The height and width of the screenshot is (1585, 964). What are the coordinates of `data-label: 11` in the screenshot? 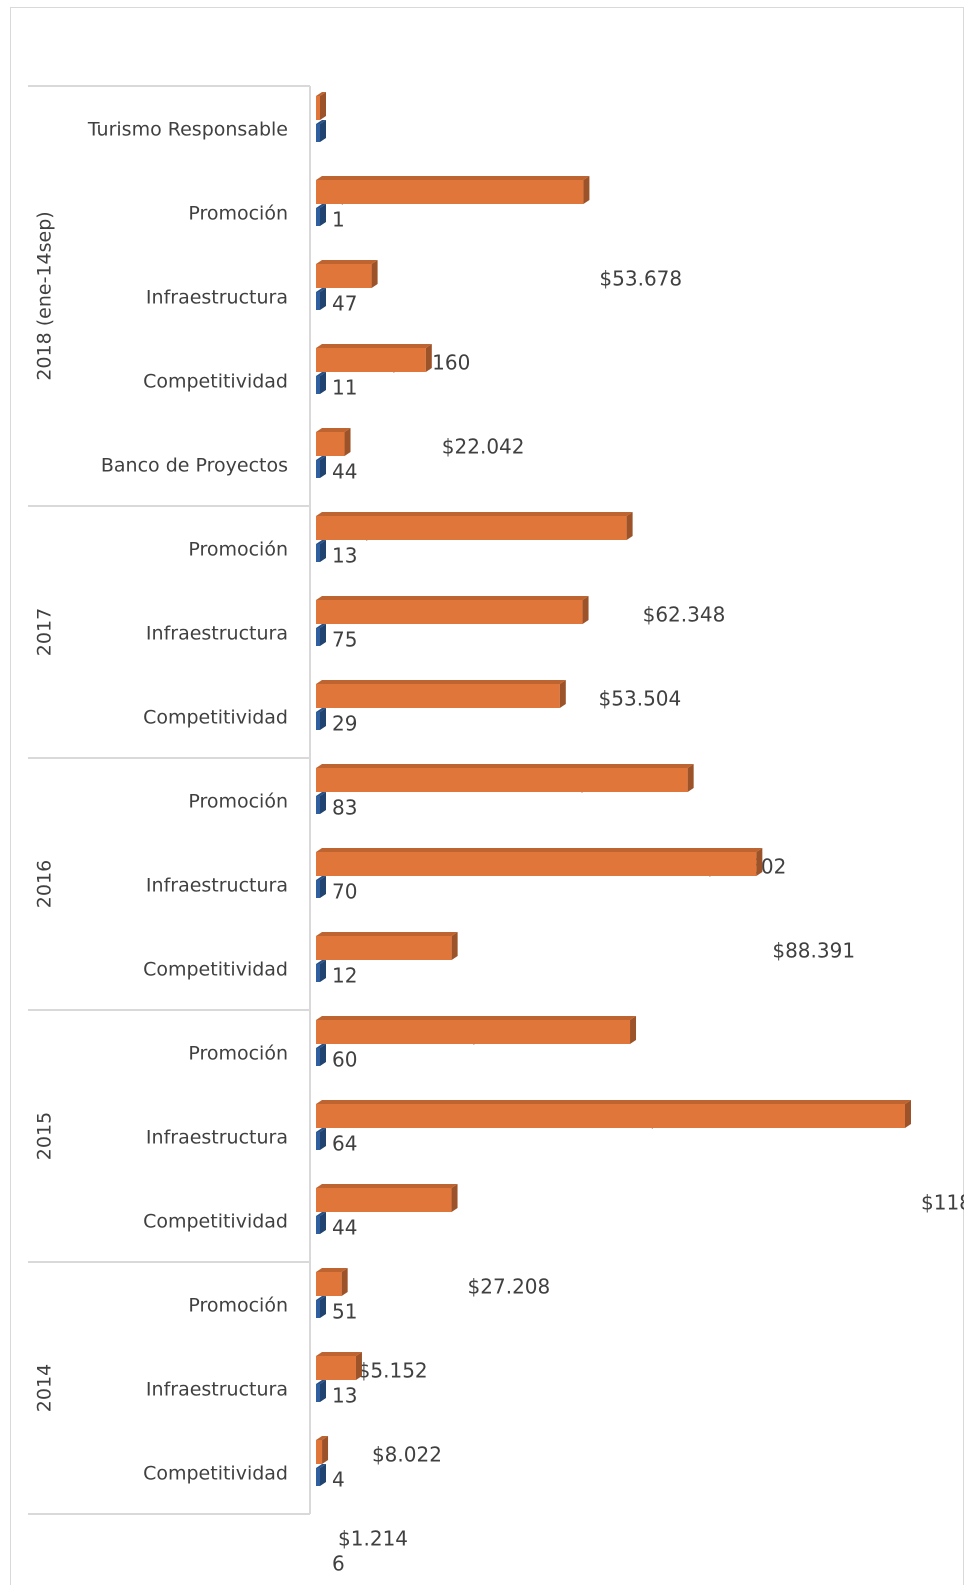 It's located at (344, 388).